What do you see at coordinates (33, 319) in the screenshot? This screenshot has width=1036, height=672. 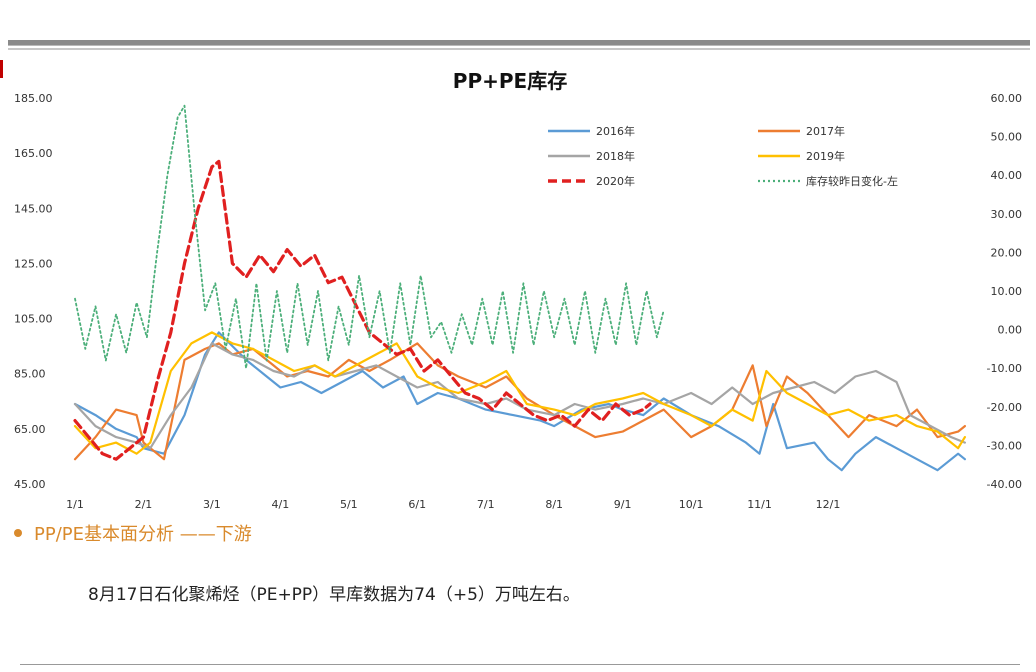 I see `left-tick-label: 105.00` at bounding box center [33, 319].